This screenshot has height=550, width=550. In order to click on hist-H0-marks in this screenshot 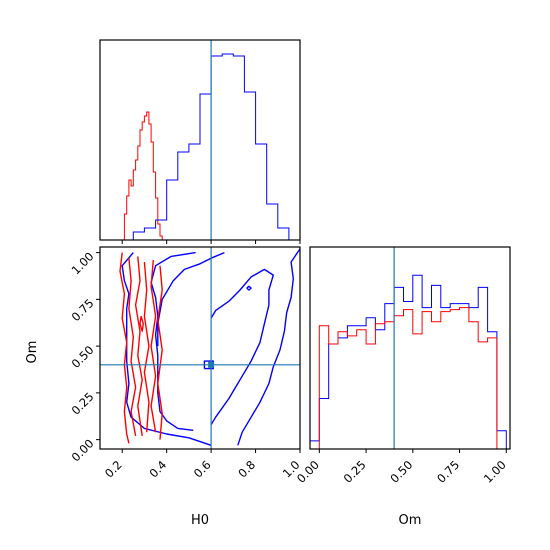, I will do `click(200, 140)`.